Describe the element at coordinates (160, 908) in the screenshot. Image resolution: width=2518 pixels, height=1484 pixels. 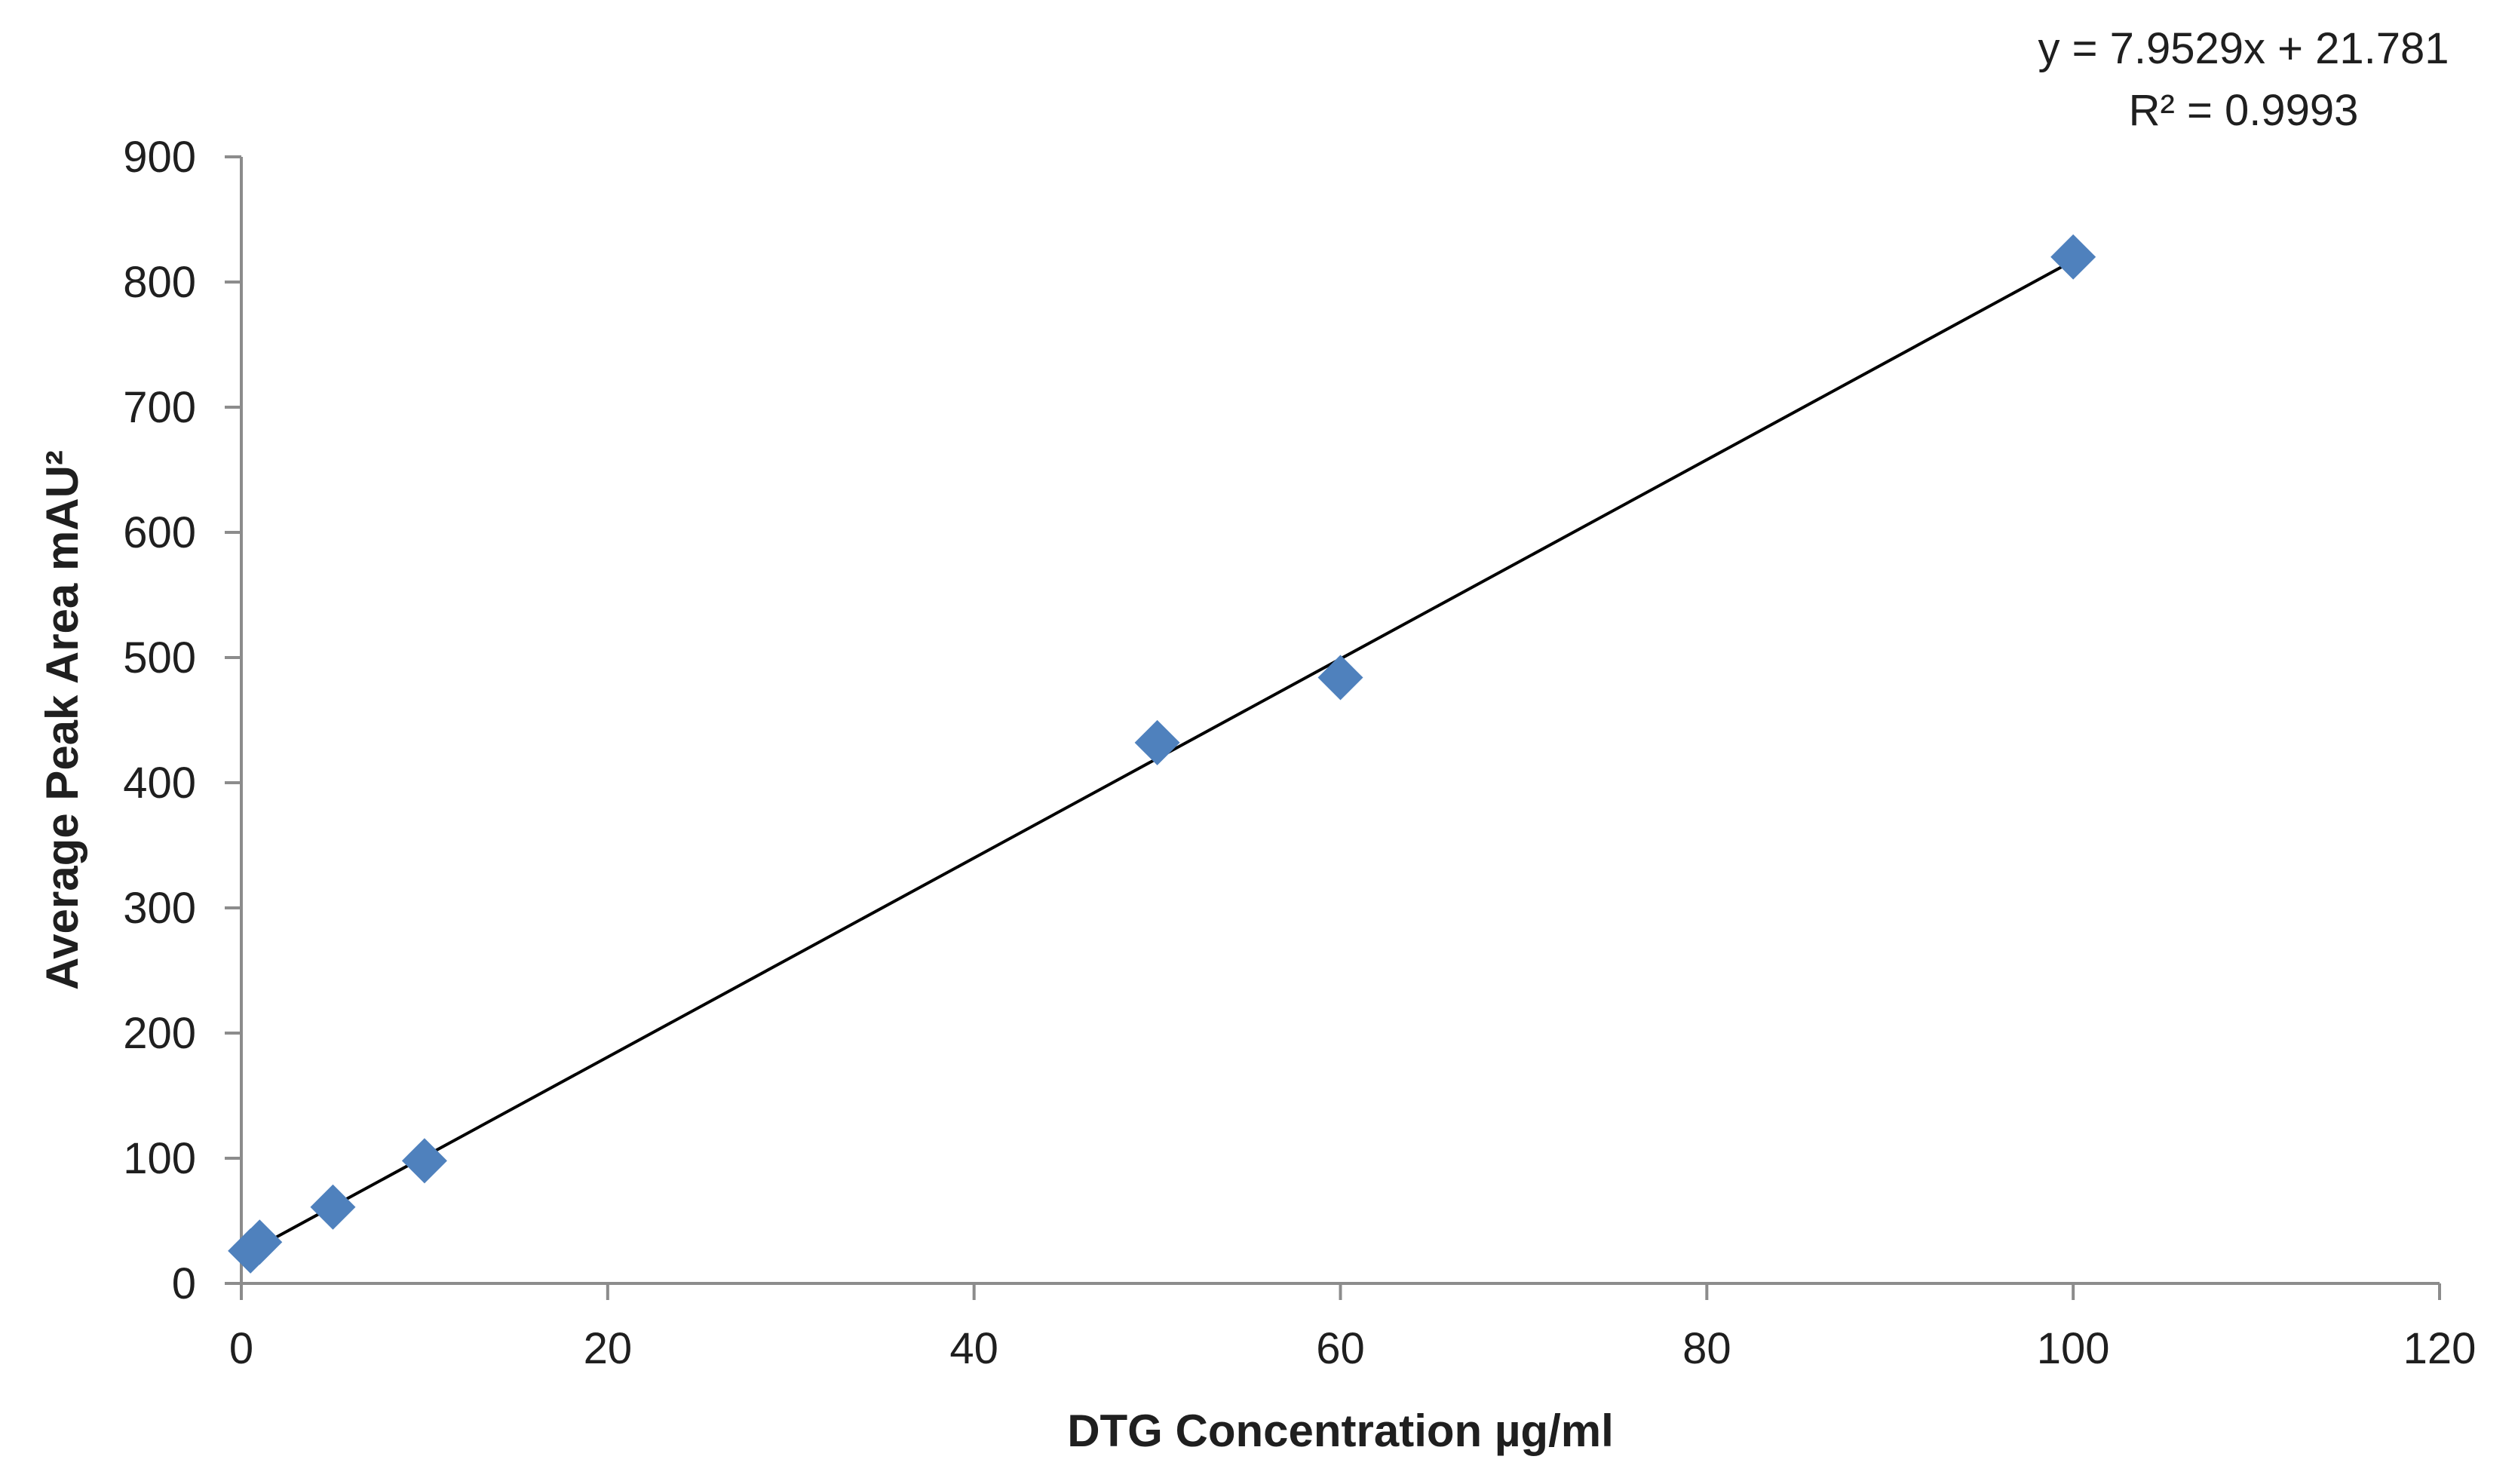
I see `y-tick-label: 300` at that location.